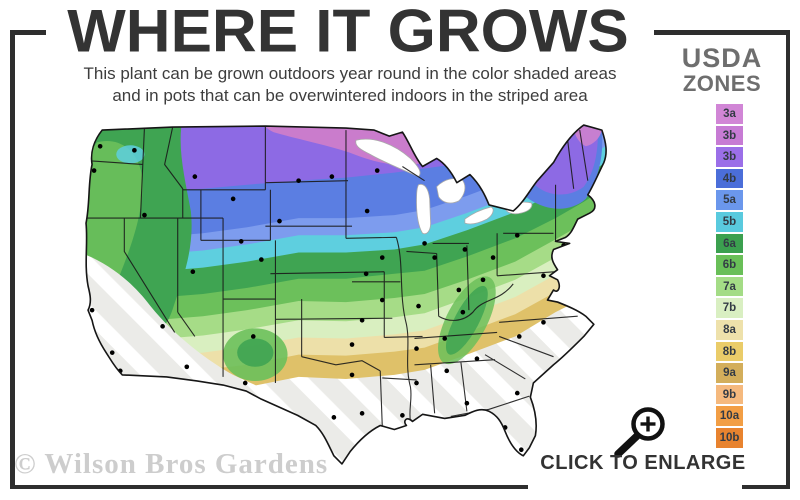 This screenshot has height=500, width=800. I want to click on legend-zone-chip: 8a, so click(729, 329).